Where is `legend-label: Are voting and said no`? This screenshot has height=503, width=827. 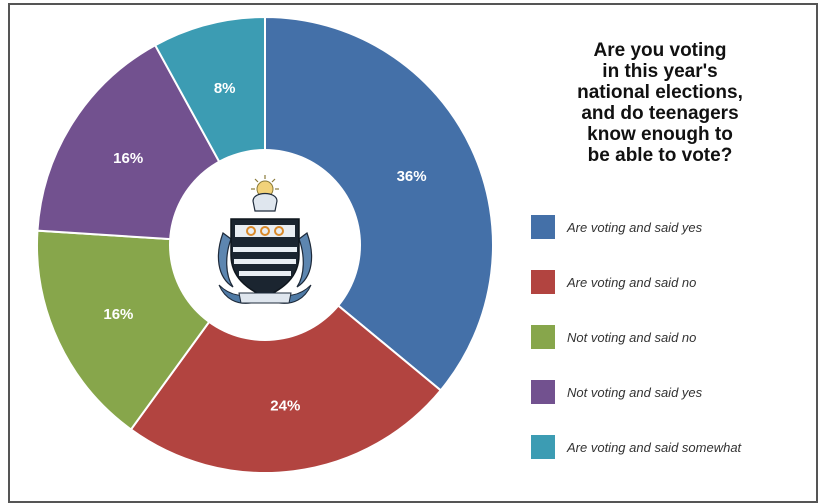
legend-label: Are voting and said no is located at coordinates (632, 282).